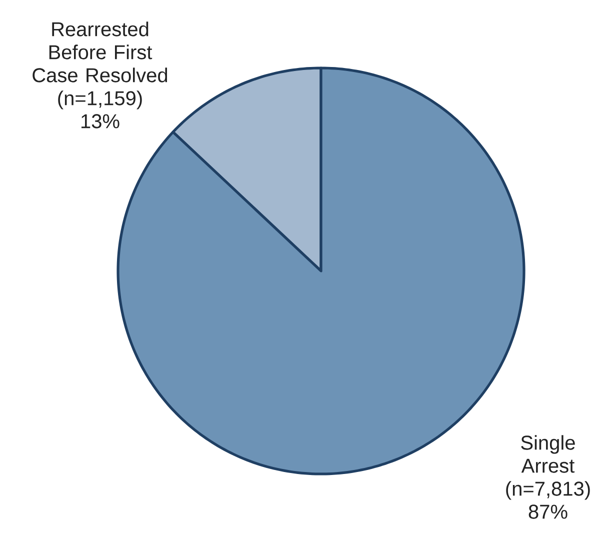 This screenshot has height=535, width=595. Describe the element at coordinates (548, 511) in the screenshot. I see `data-label: 87%` at that location.